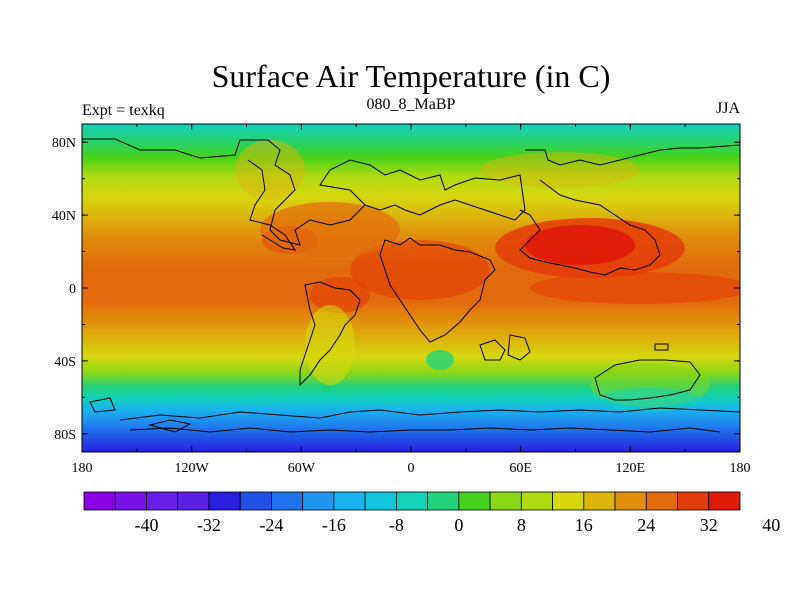 This screenshot has width=800, height=600. What do you see at coordinates (411, 76) in the screenshot?
I see `plot-title: Surface Air Temperature (in C)` at bounding box center [411, 76].